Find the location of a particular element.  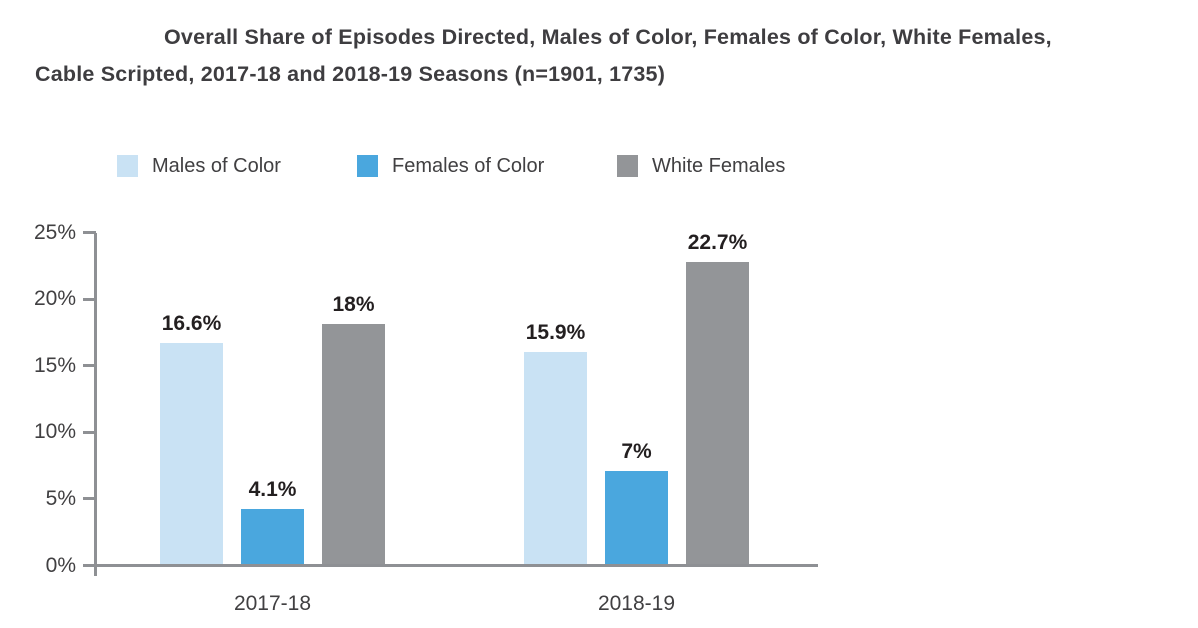

y-axis-tick-label-10: 10% is located at coordinates (54, 432).